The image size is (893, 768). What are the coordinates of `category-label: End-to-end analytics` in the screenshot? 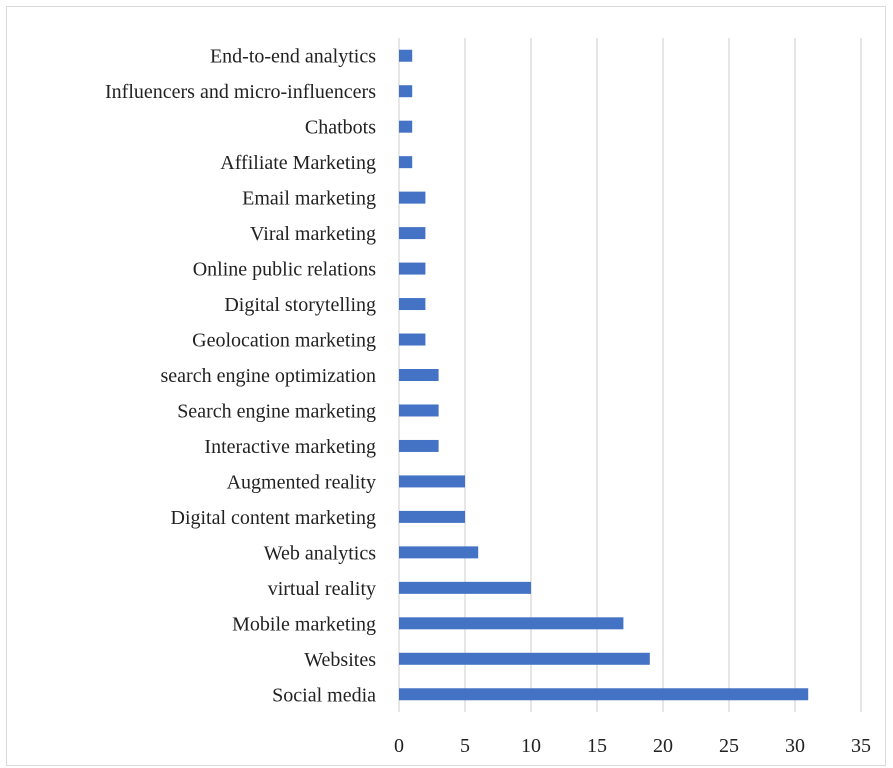 It's located at (293, 57).